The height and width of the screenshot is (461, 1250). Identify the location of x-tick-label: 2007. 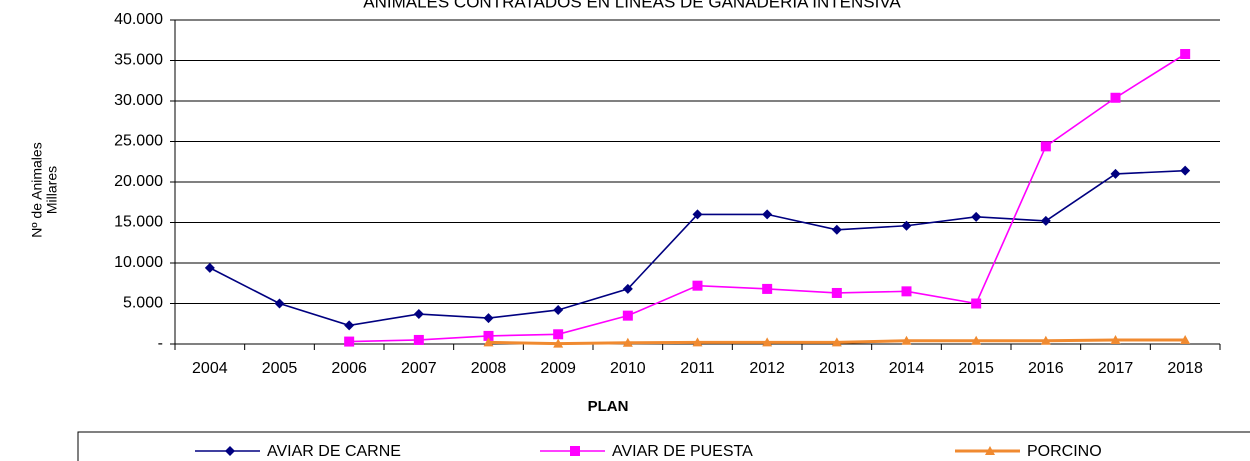
(419, 368).